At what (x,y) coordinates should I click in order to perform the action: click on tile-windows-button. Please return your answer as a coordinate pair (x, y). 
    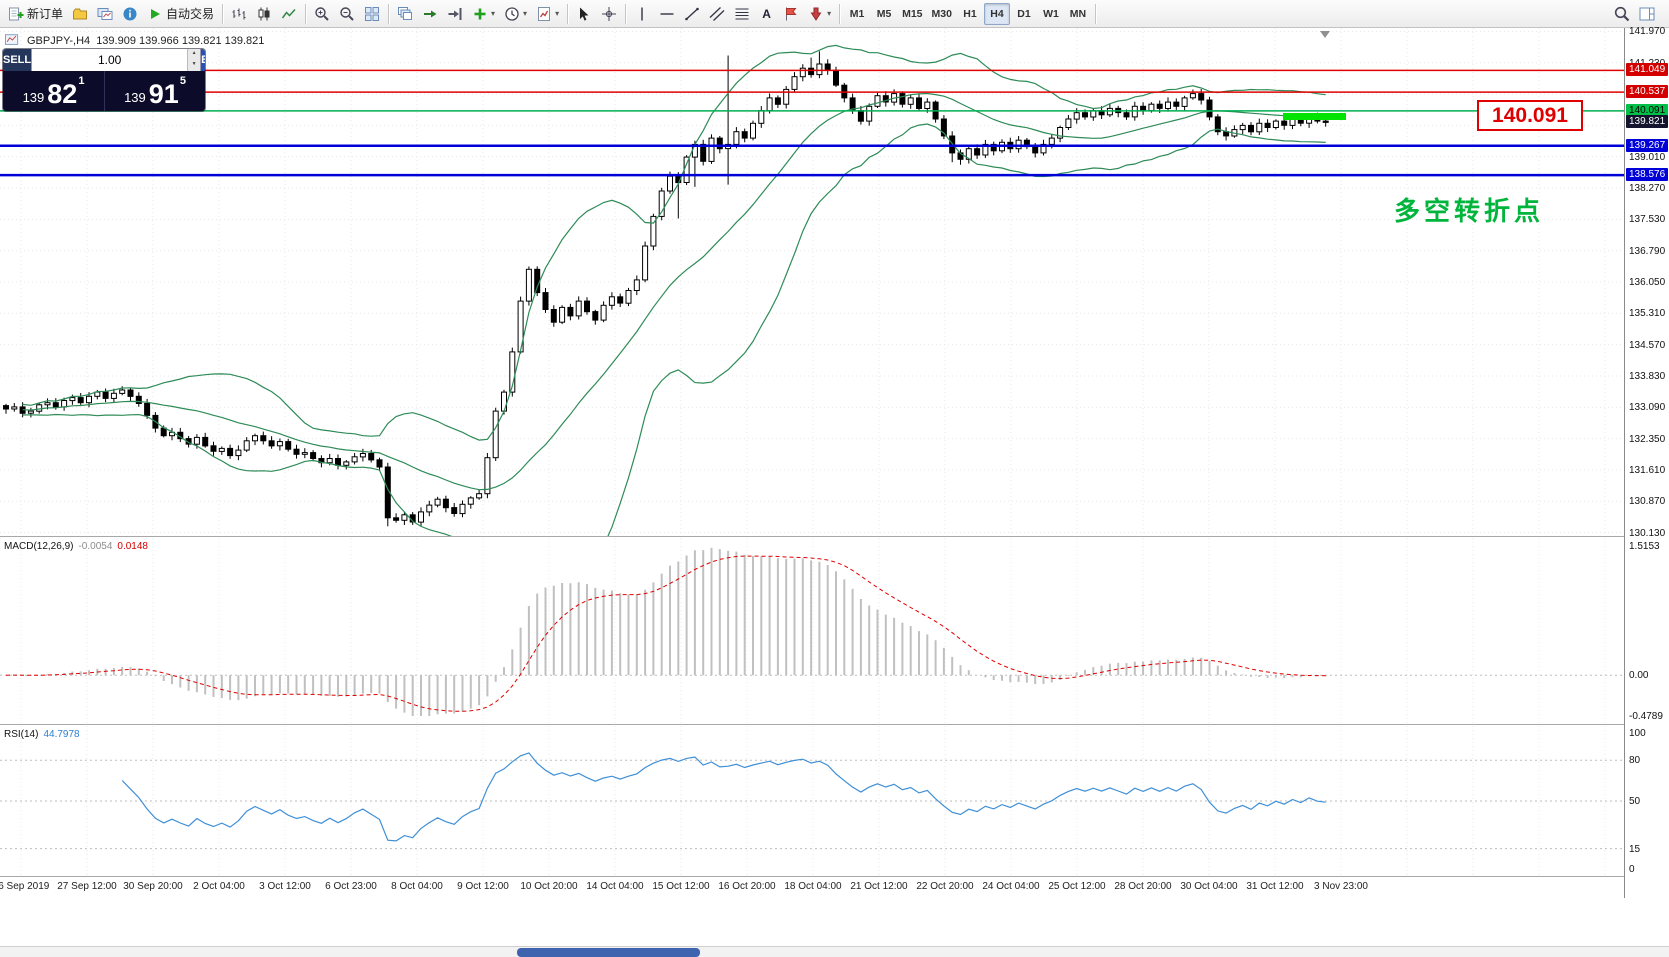
    Looking at the image, I should click on (372, 14).